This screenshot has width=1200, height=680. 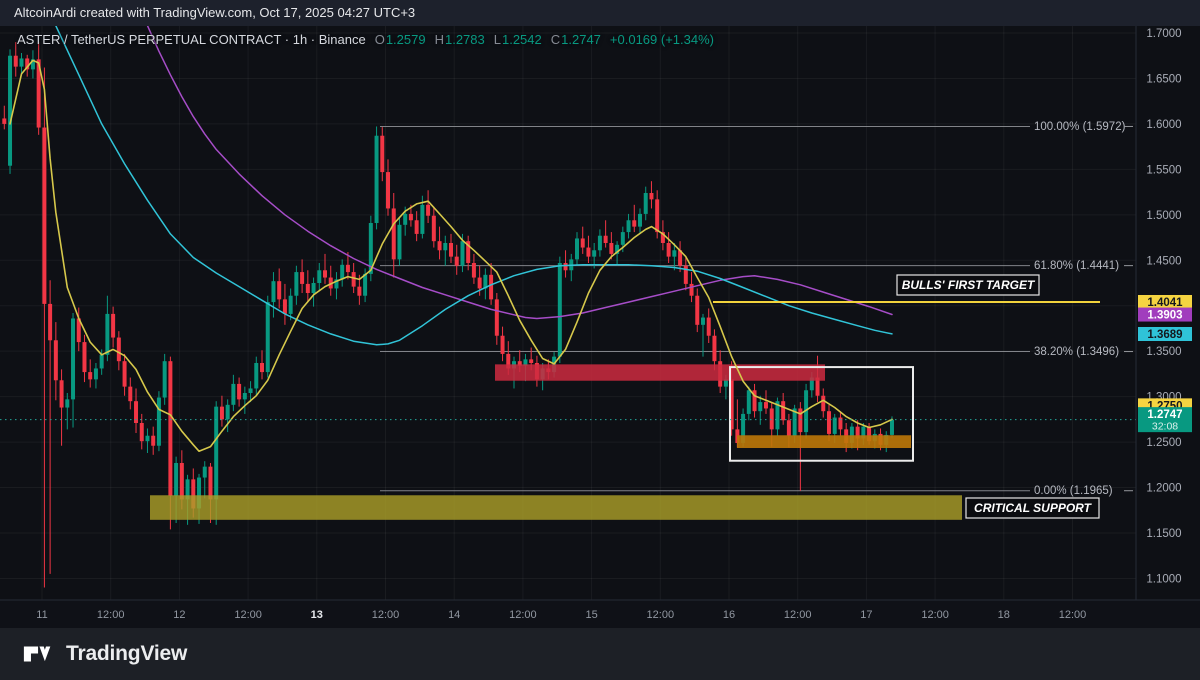 What do you see at coordinates (968, 285) in the screenshot?
I see `bulls-first-target-label: BULLS' FIRST TARGET` at bounding box center [968, 285].